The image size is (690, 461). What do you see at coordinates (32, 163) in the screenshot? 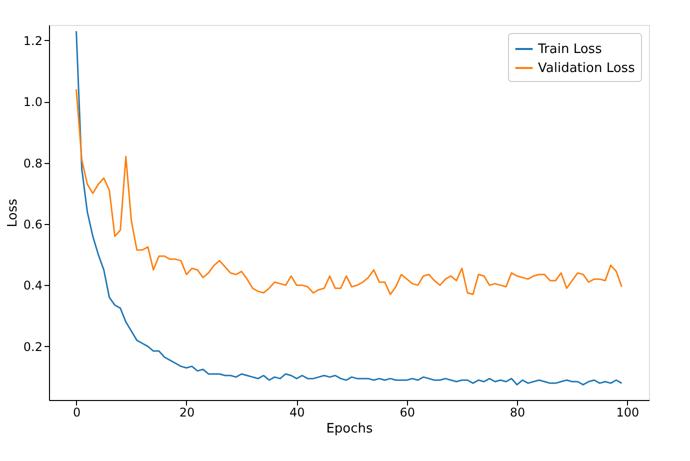
I see `y-tick-label: 0.8` at bounding box center [32, 163].